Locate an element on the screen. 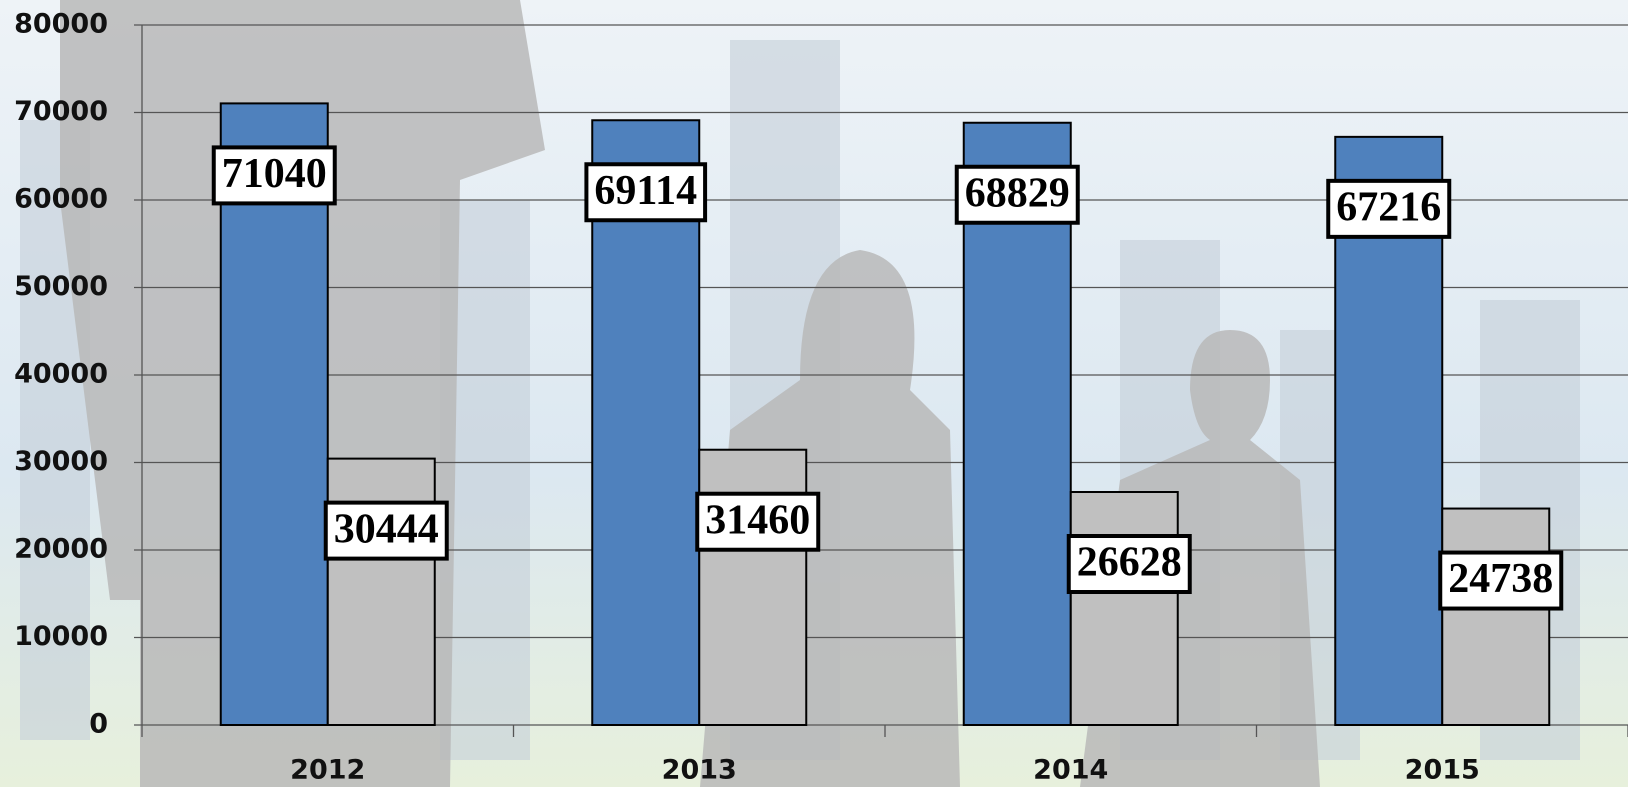 The height and width of the screenshot is (787, 1628). data-label: 69114 is located at coordinates (645, 191).